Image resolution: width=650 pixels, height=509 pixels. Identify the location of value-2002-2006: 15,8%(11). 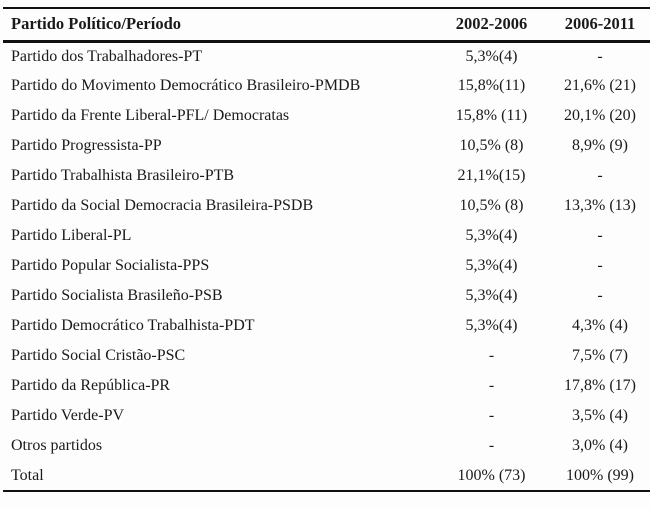
(491, 85).